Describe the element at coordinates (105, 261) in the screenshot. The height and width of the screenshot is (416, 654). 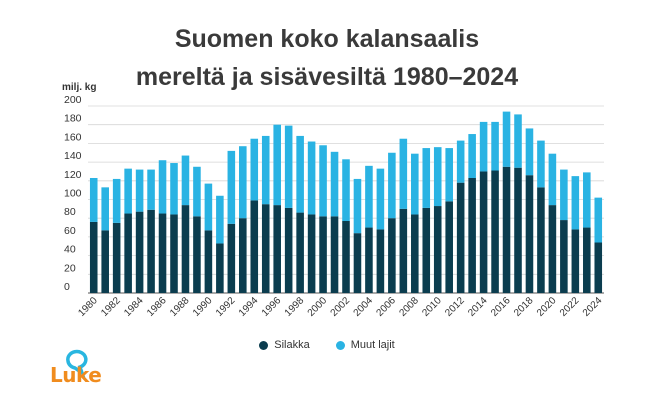
I see `bar-silakka-1981` at that location.